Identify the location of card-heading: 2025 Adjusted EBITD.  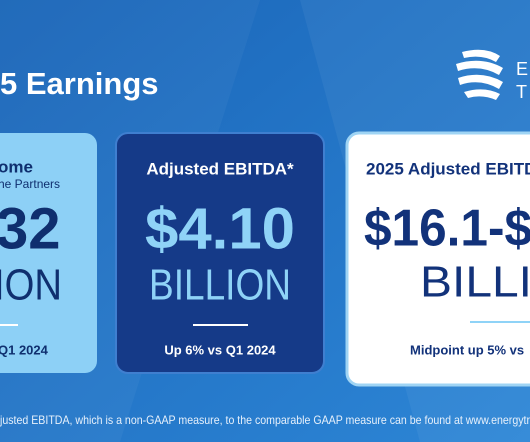
(448, 168).